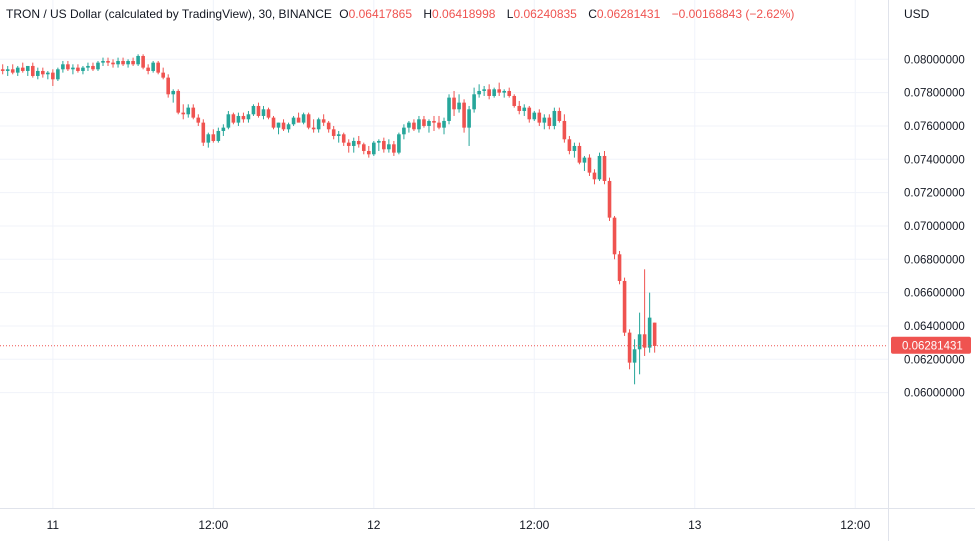 This screenshot has width=975, height=546. I want to click on price-tick-label: 0.07200000, so click(934, 194).